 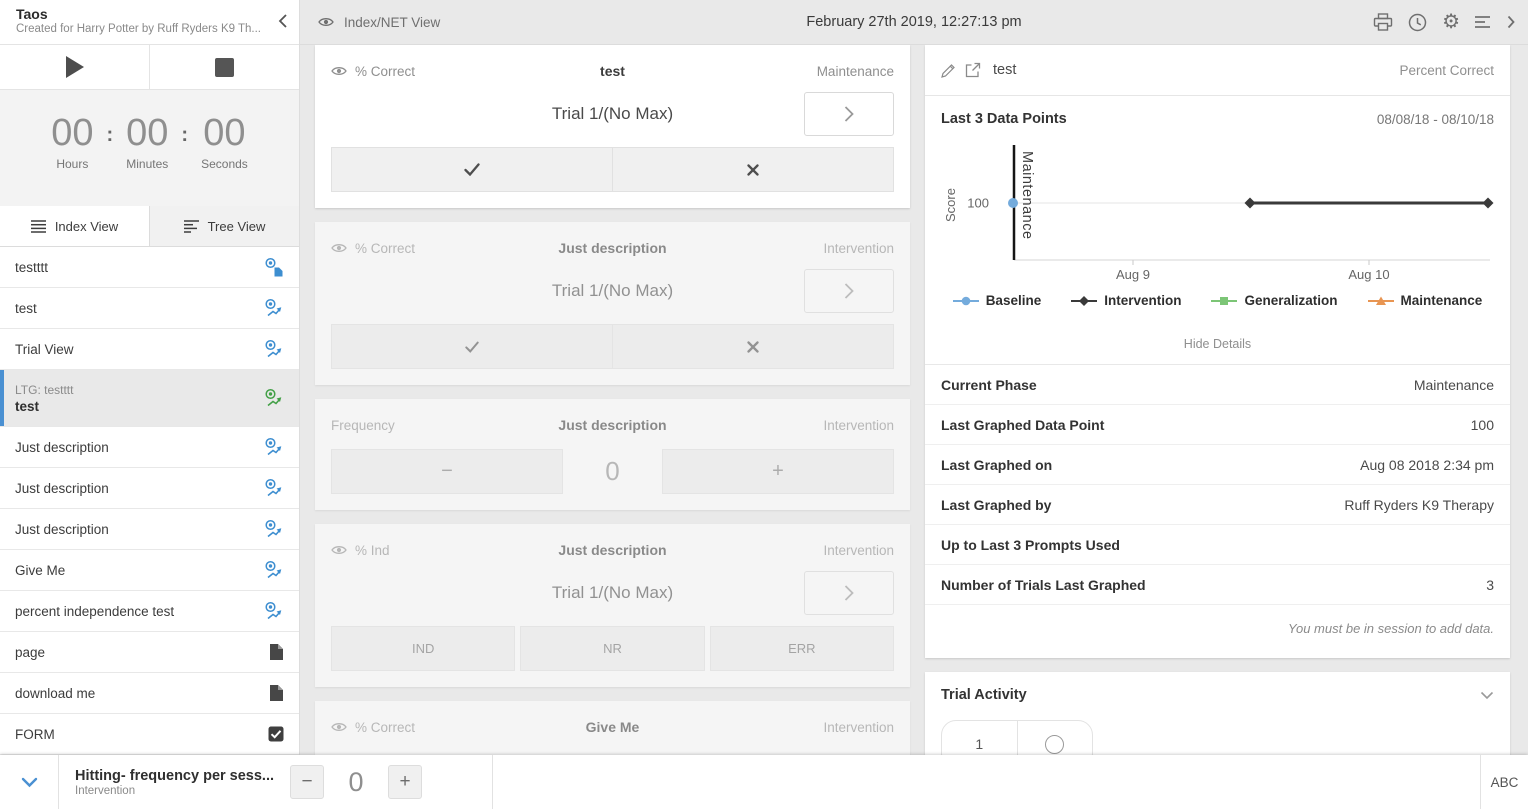 What do you see at coordinates (1504, 782) in the screenshot?
I see `abc-data-button: ABC` at bounding box center [1504, 782].